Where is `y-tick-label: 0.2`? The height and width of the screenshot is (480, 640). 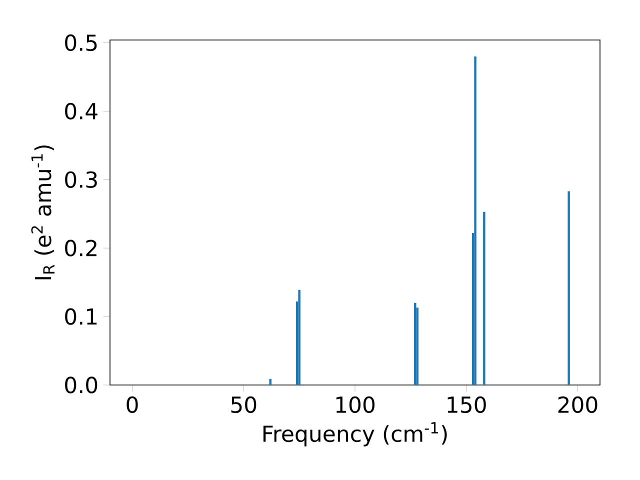
y-tick-label: 0.2 is located at coordinates (80, 248).